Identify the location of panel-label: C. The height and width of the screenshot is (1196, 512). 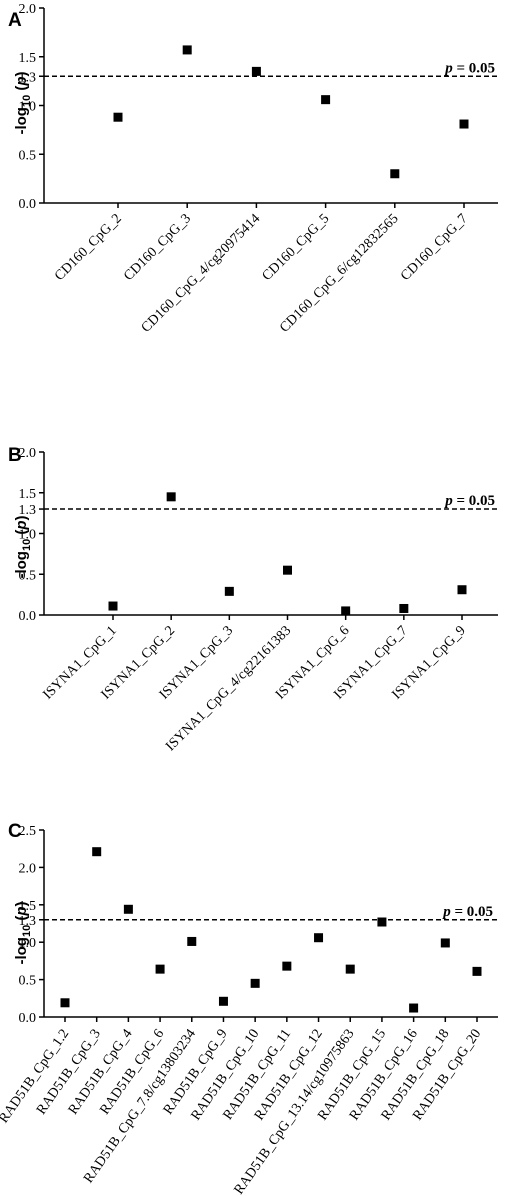
(15, 831).